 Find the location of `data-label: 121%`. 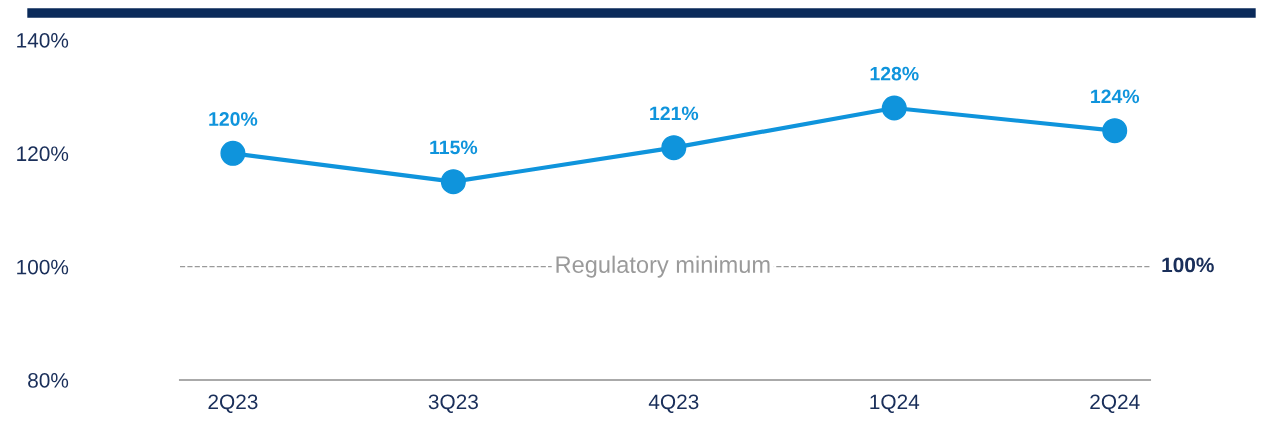

data-label: 121% is located at coordinates (674, 113).